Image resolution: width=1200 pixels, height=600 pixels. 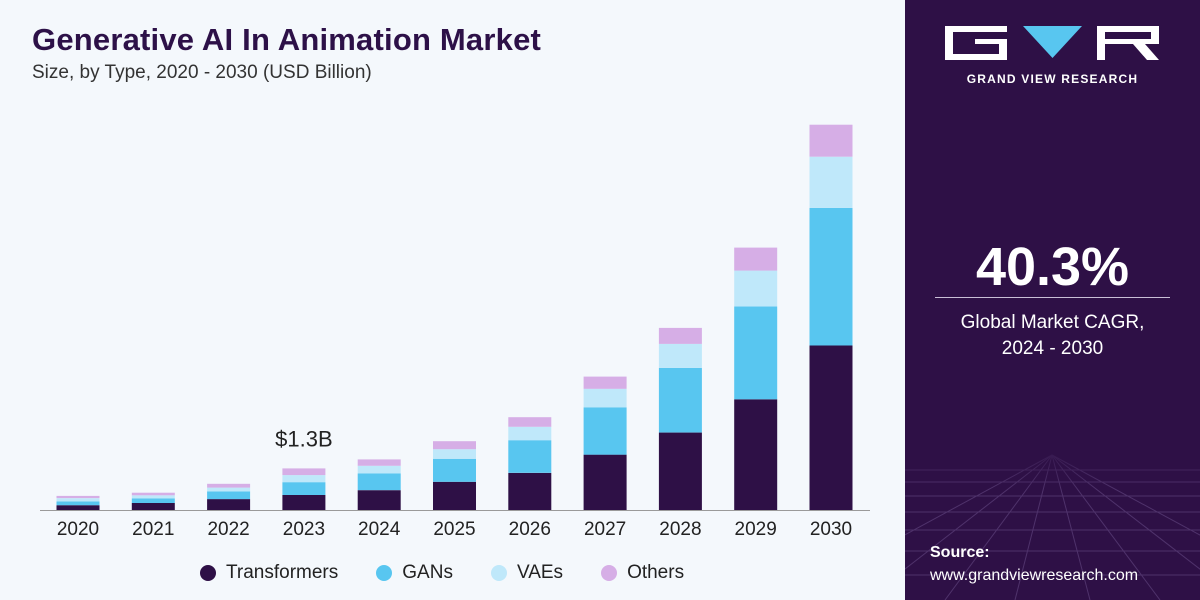 What do you see at coordinates (680, 335) in the screenshot?
I see `bar-others-2028` at bounding box center [680, 335].